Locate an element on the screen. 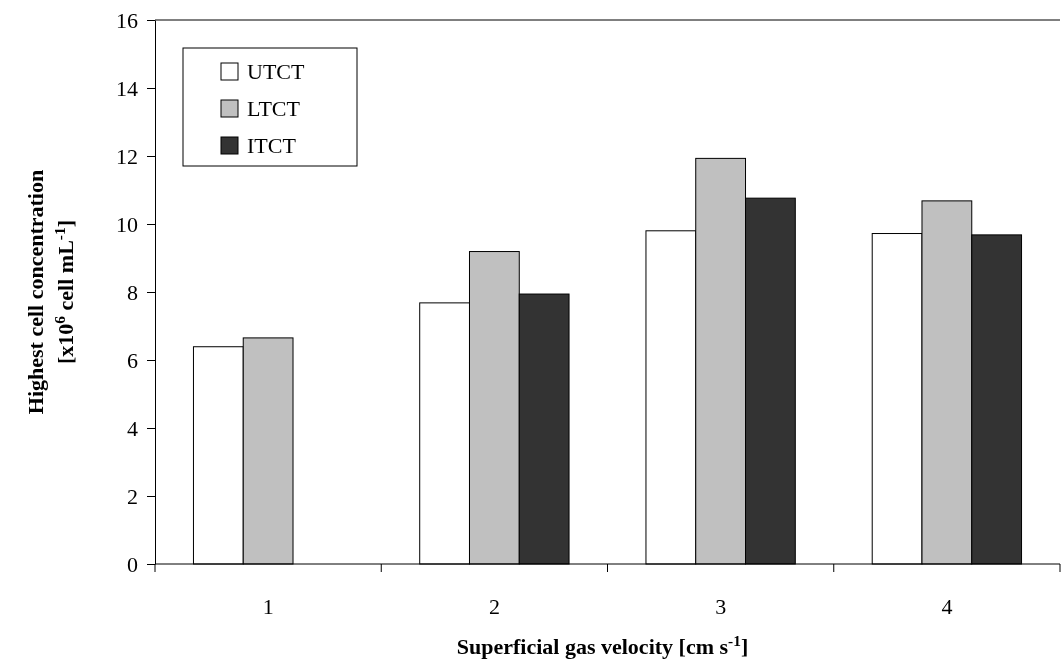 This screenshot has width=1062, height=668. y-tick-label: 4 is located at coordinates (132, 428).